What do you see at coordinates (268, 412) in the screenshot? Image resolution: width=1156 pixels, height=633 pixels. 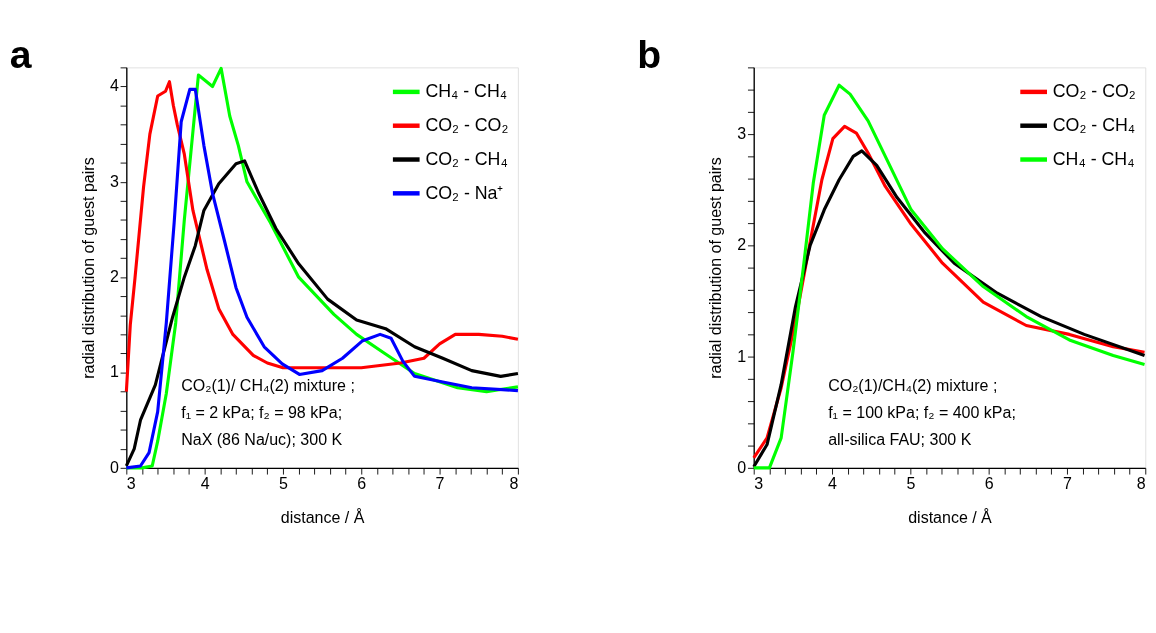 I see `annotation: CO₂(1)/ CH₄(2) mixture ; f₁ = 2 kPa; f₂ = 98 kPa; NaX (86 Na/uc); 300 K` at bounding box center [268, 412].